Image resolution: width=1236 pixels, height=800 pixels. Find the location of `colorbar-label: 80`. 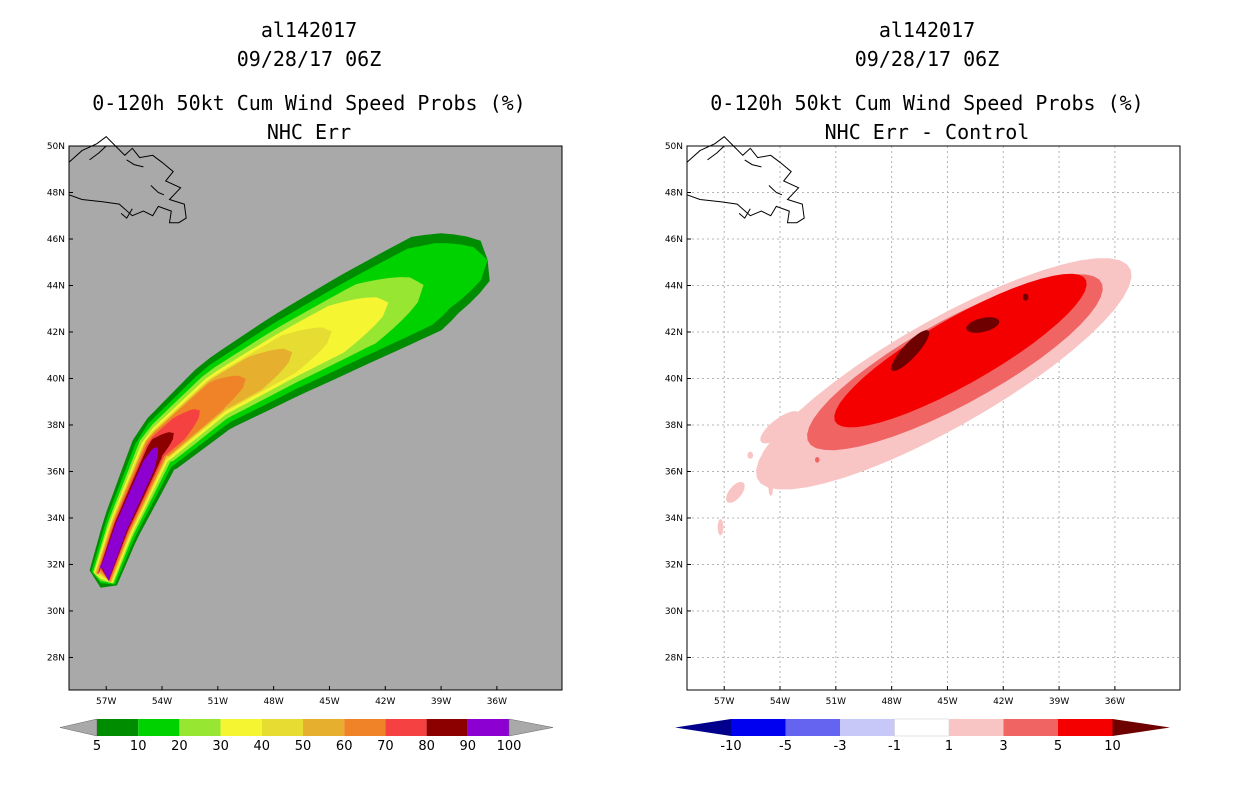

colorbar-label: 80 is located at coordinates (426, 746).